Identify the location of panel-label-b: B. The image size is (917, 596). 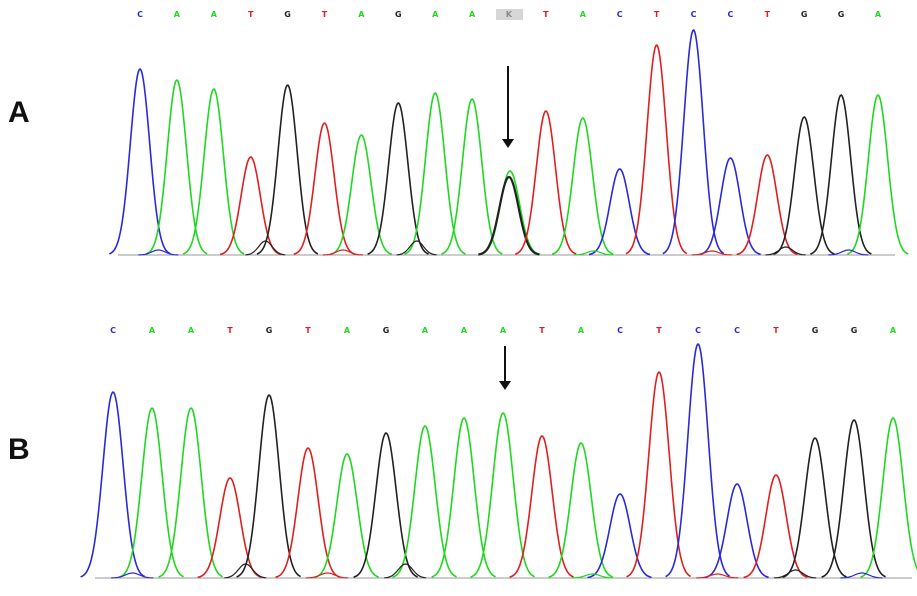
(19, 449).